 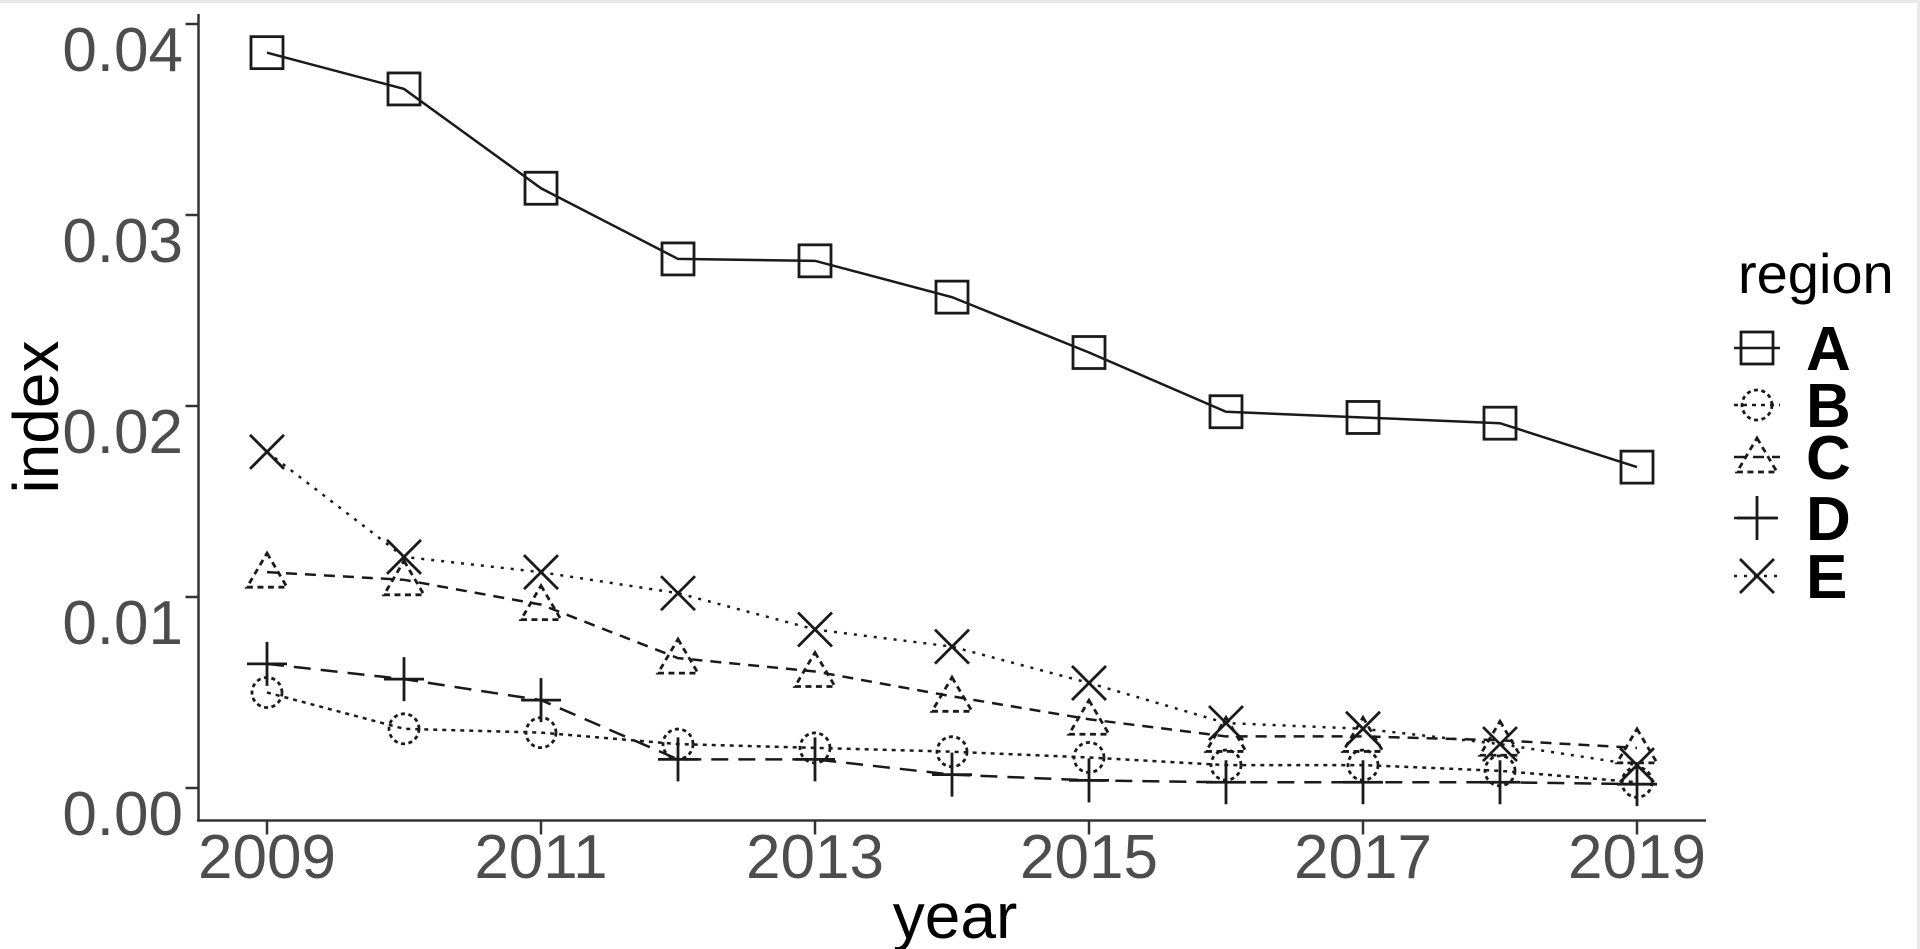 What do you see at coordinates (1828, 519) in the screenshot?
I see `legend-label-D: D` at bounding box center [1828, 519].